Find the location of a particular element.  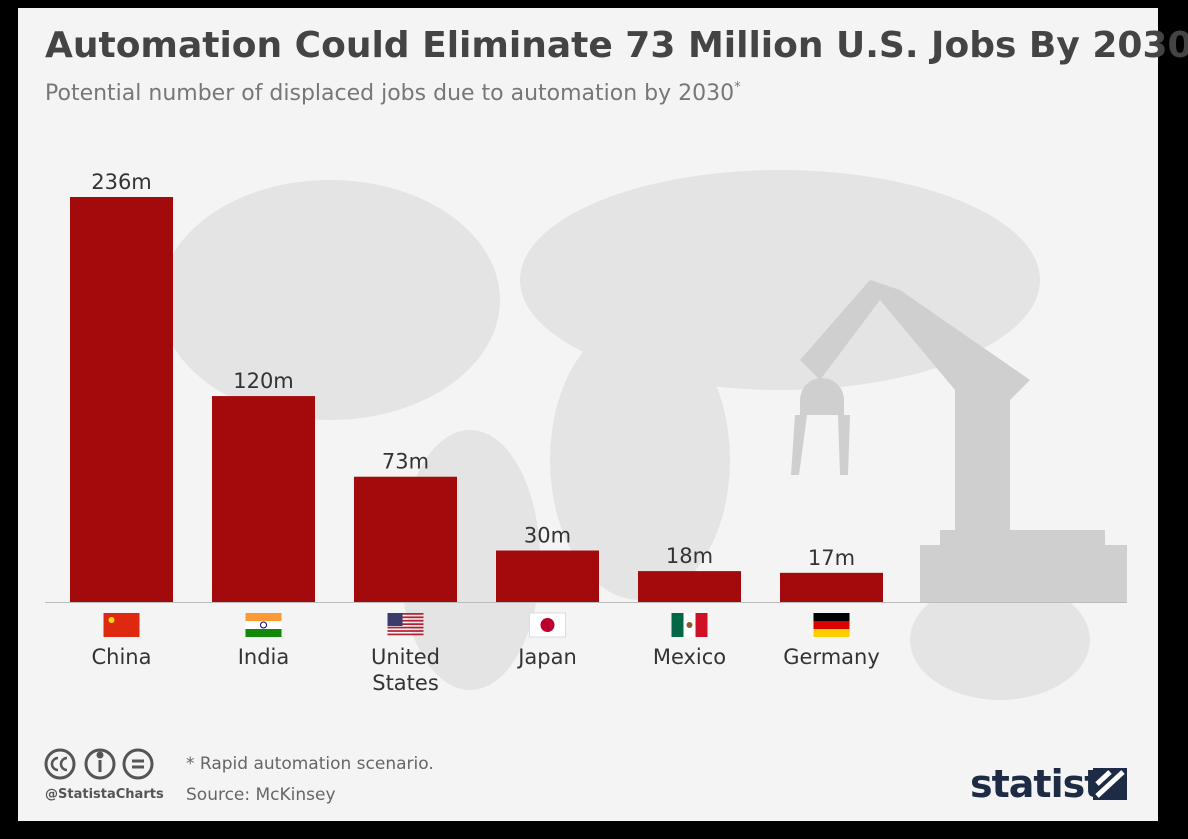

x-tick-label: China is located at coordinates (121, 657).